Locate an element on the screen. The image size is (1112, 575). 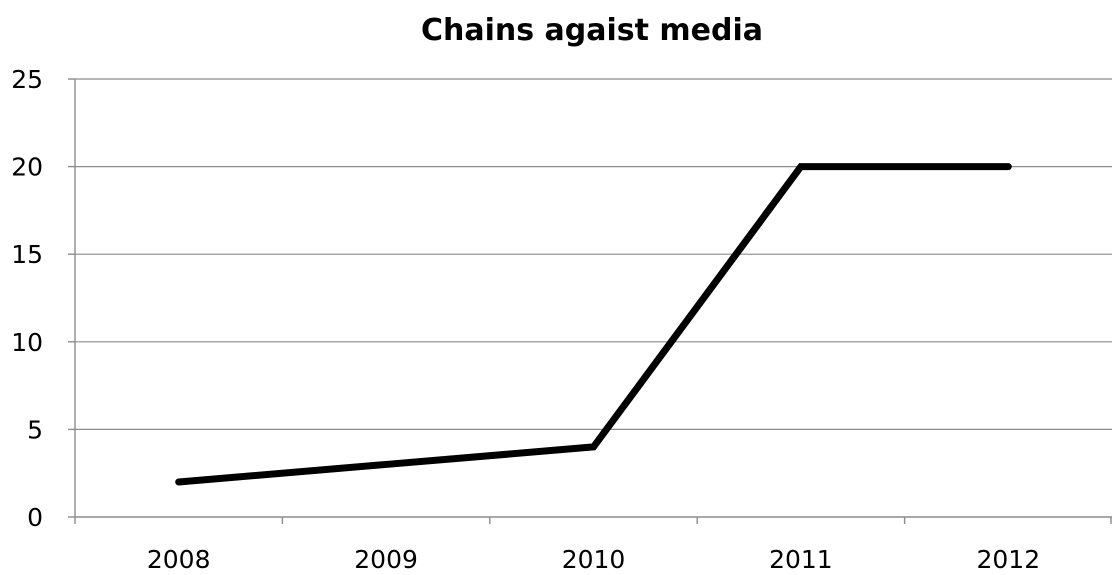
y-tick-labels: 0 5 10 15 20 25 is located at coordinates (27, 298).